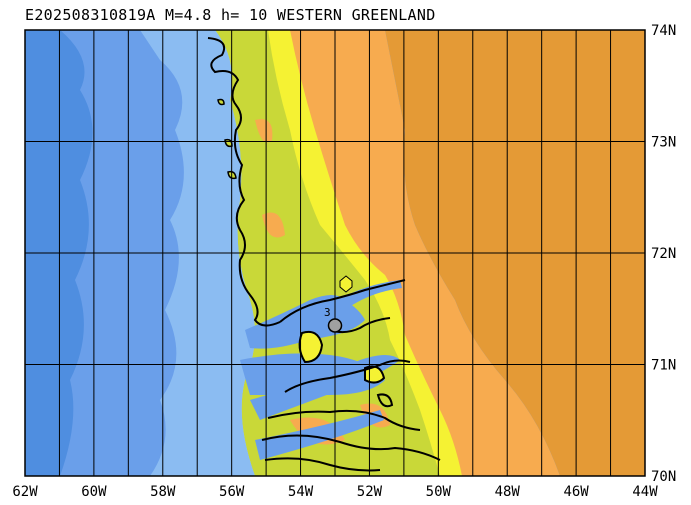 The image size is (691, 505). What do you see at coordinates (663, 31) in the screenshot?
I see `latitude-label: 74N` at bounding box center [663, 31].